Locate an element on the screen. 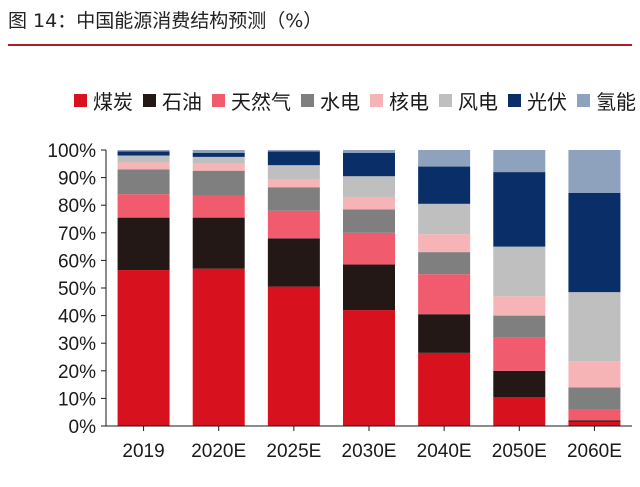 The width and height of the screenshot is (640, 487). legend-label: 水电 is located at coordinates (340, 102).